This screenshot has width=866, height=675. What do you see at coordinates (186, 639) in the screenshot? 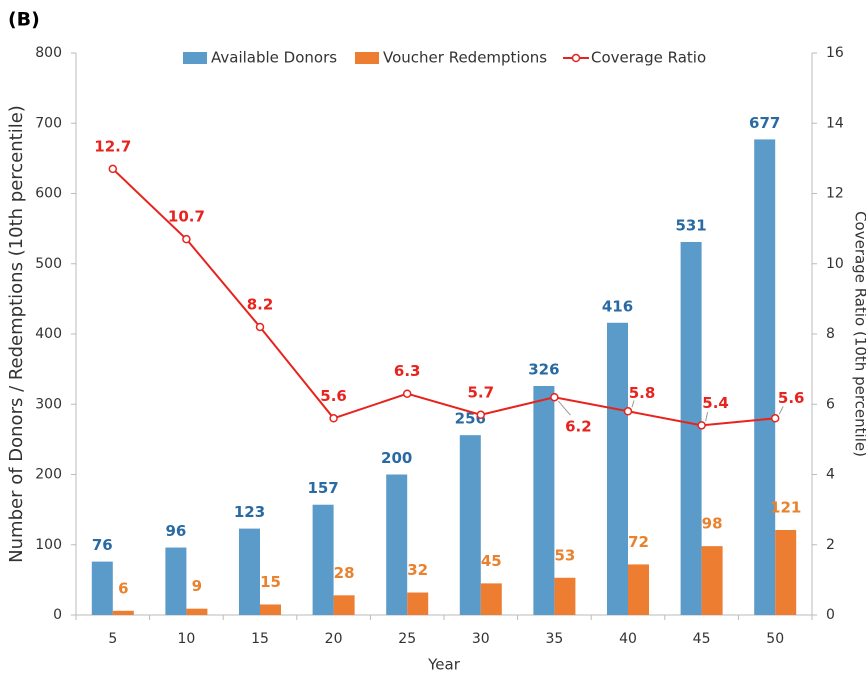
I see `x-tick-label: 10` at bounding box center [186, 639].